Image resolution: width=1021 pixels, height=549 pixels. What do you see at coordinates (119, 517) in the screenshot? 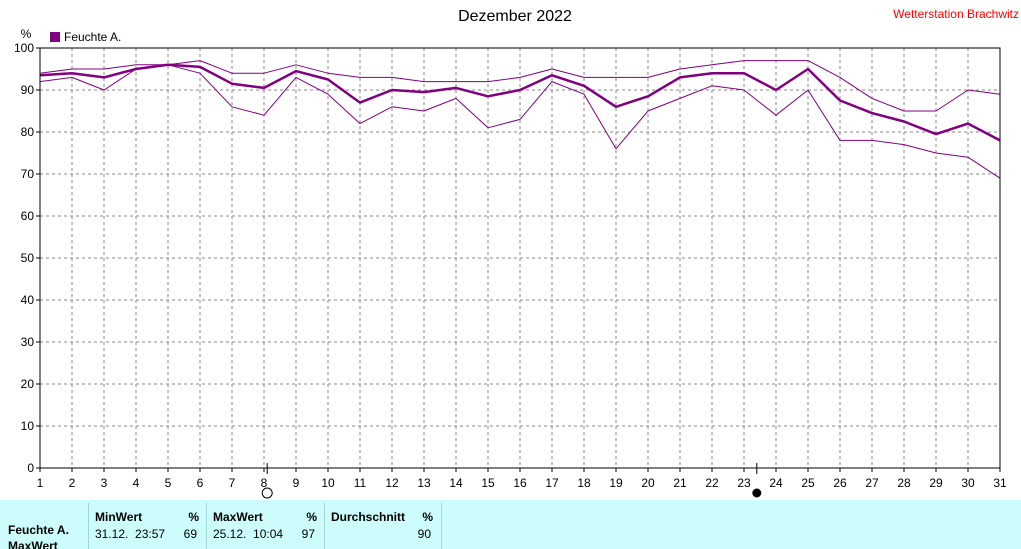
I see `stat-min-label: MinWert` at bounding box center [119, 517].